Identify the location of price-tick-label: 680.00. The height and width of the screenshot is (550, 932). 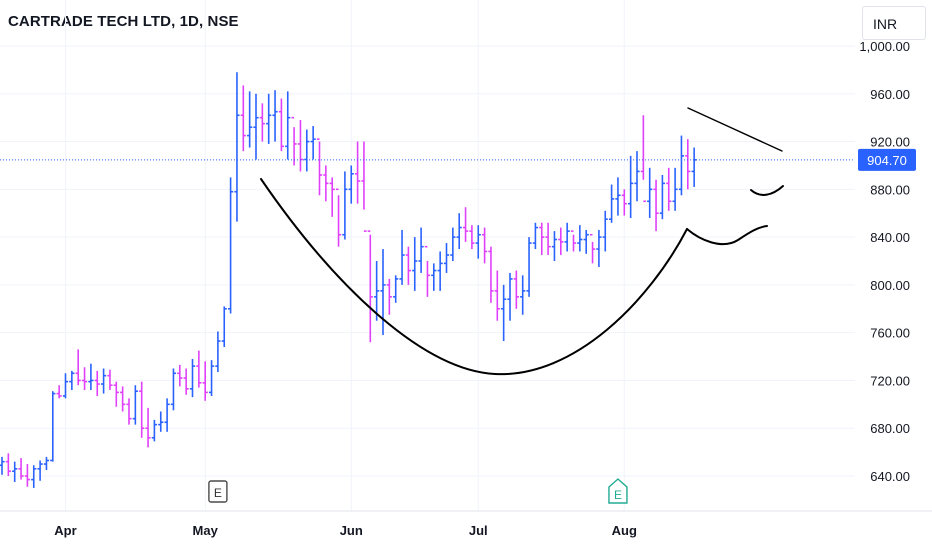
(890, 428).